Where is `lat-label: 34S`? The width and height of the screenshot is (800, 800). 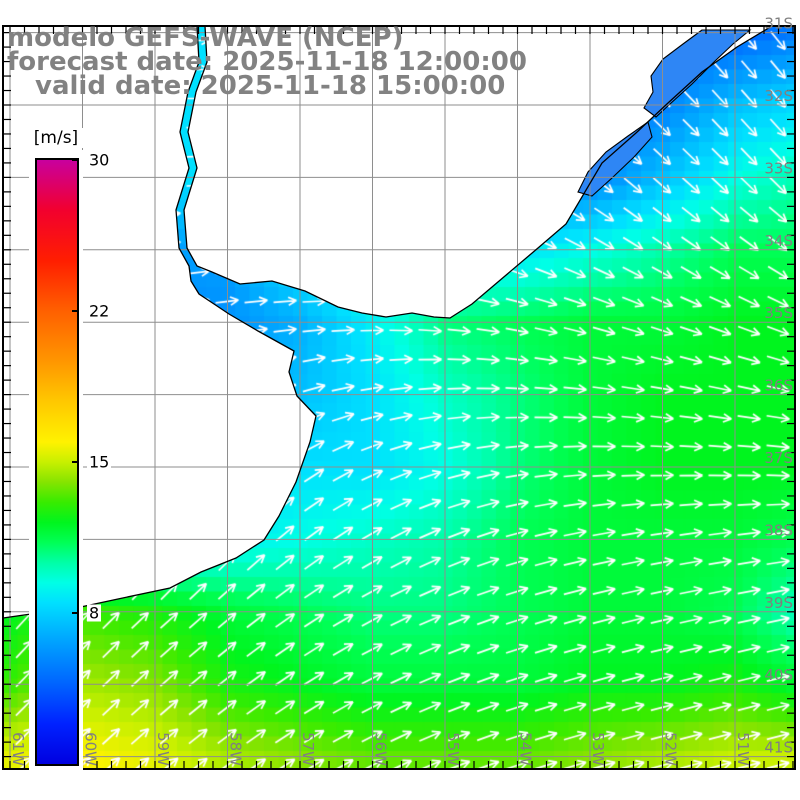 lat-label: 34S is located at coordinates (778, 241).